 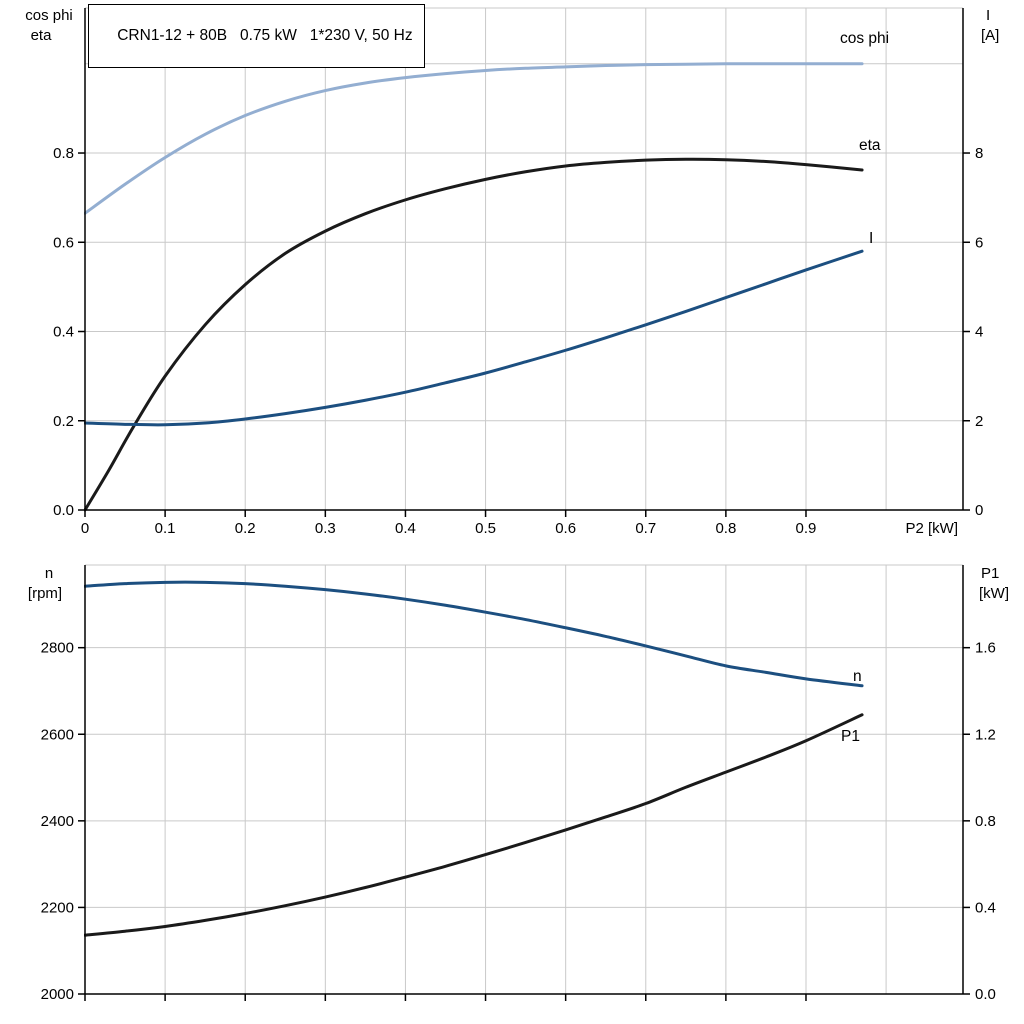 I want to click on right-tick-label: 0.0, so click(x=985, y=994).